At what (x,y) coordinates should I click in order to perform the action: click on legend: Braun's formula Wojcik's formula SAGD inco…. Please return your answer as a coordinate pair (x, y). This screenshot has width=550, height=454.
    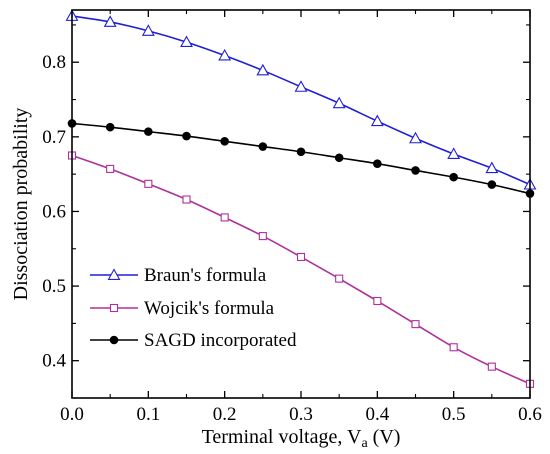
    Looking at the image, I should click on (193, 308).